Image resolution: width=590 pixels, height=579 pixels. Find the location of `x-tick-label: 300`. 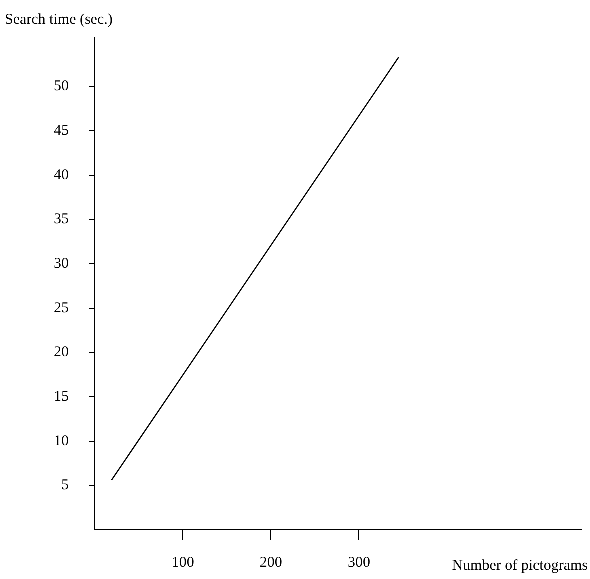

x-tick-label: 300 is located at coordinates (359, 562).